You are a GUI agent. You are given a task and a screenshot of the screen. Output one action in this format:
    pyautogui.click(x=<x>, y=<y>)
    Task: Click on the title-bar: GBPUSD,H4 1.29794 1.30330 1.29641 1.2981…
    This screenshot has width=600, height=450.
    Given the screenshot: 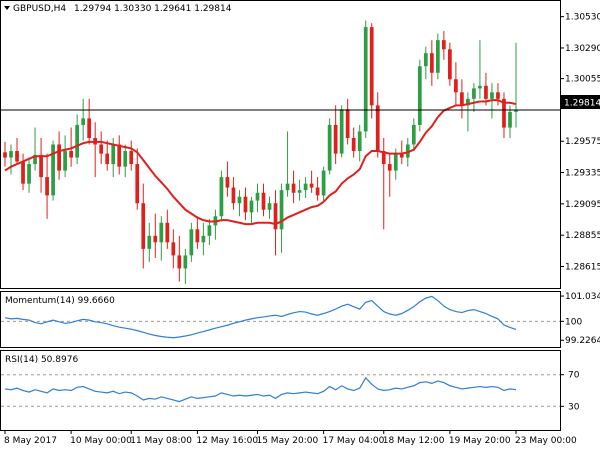 What is the action you would take?
    pyautogui.click(x=118, y=9)
    